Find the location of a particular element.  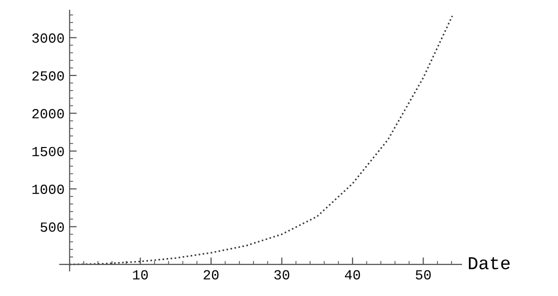

x-tick-label: 40 is located at coordinates (352, 275).